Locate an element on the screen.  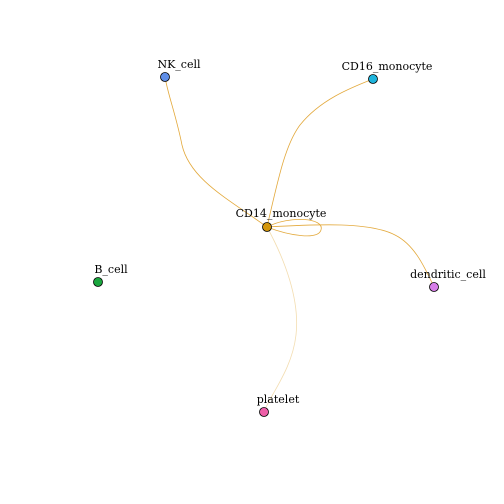
node-label: B_cell is located at coordinates (111, 269).